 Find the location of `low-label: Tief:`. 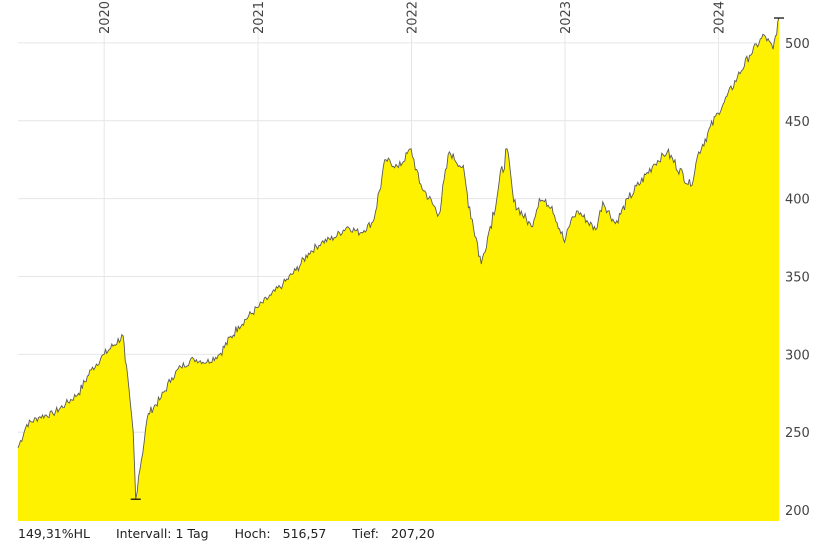

low-label: Tief: is located at coordinates (365, 533).